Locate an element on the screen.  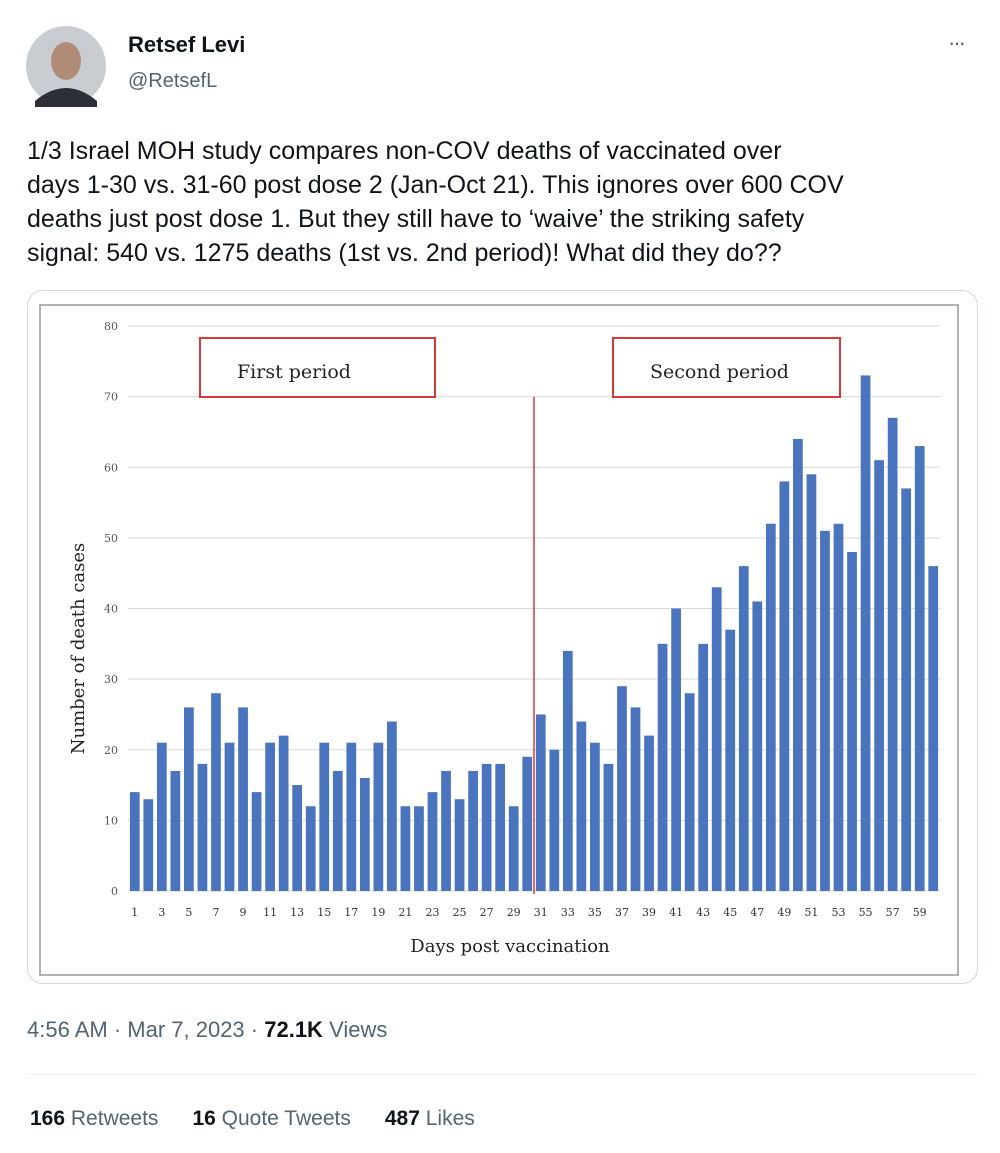
x-tick-label: 33 is located at coordinates (568, 912).